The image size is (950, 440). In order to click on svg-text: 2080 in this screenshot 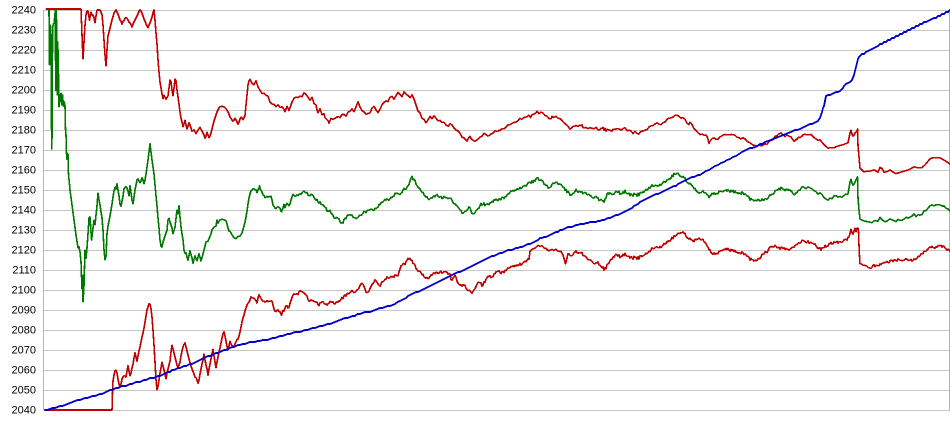, I will do `click(24, 331)`.